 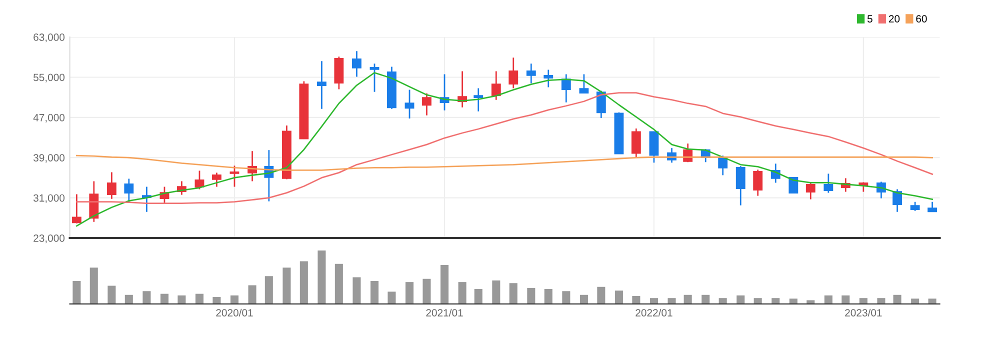 What do you see at coordinates (49, 118) in the screenshot?
I see `y-tick-label: 47,000` at bounding box center [49, 118].